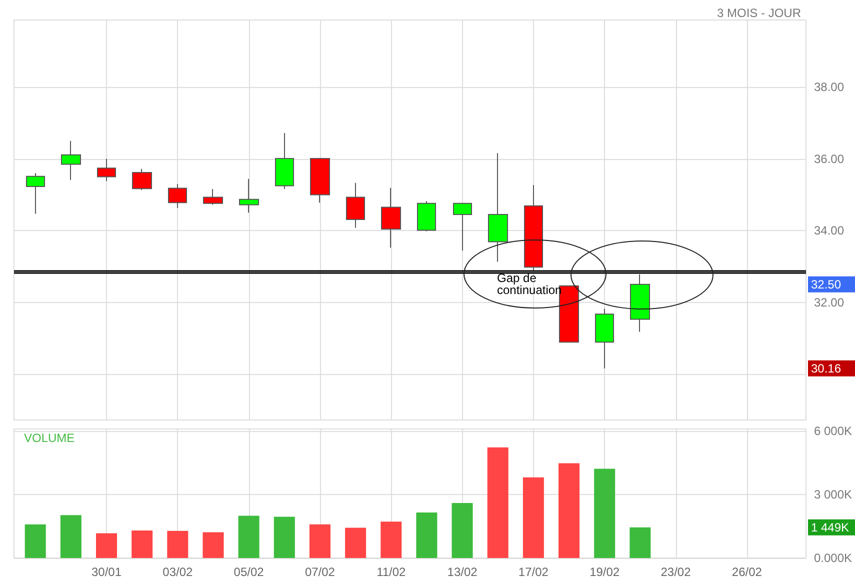  What do you see at coordinates (833, 431) in the screenshot?
I see `y-tick-label: 6 000K` at bounding box center [833, 431].